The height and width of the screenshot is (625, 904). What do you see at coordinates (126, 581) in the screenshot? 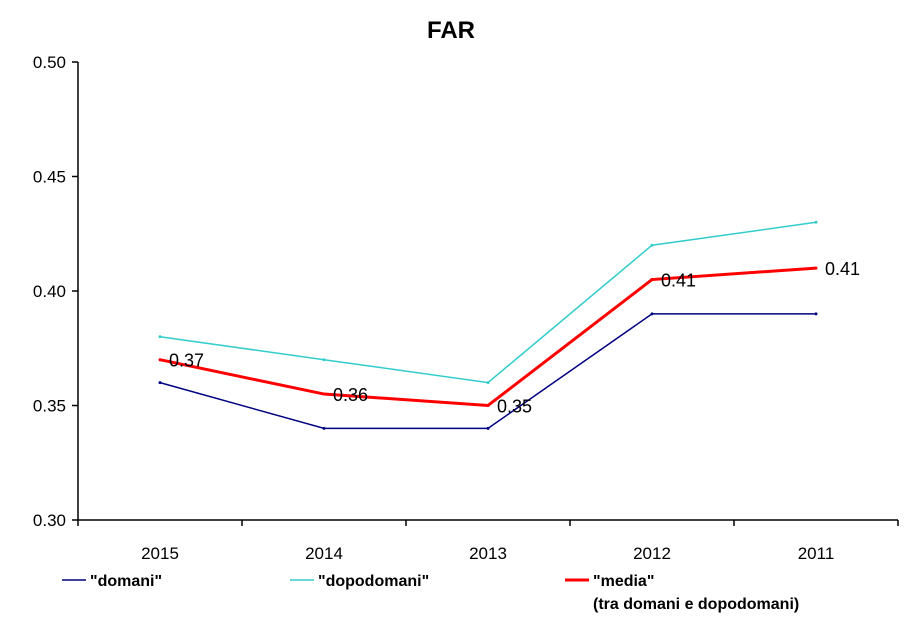
I see `legend-label-0: "domani"` at bounding box center [126, 581].